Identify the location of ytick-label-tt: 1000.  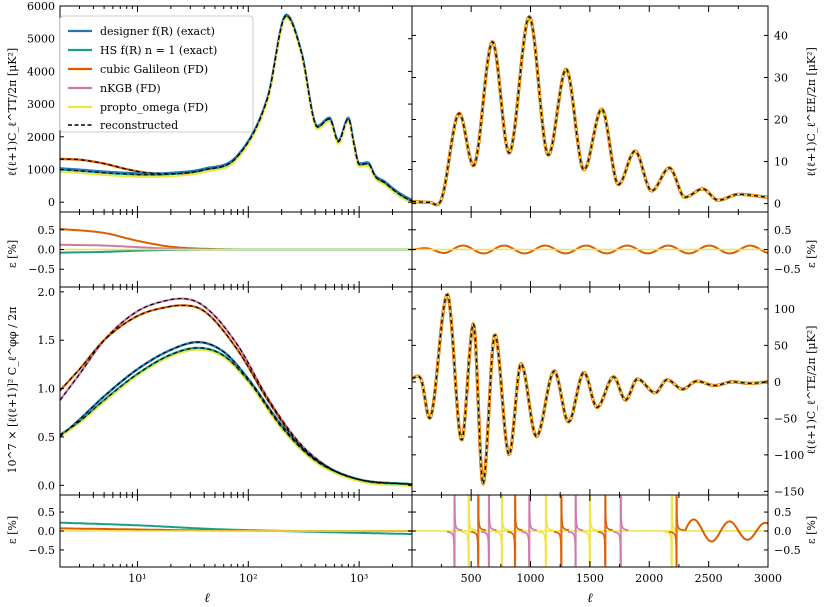
(41, 169).